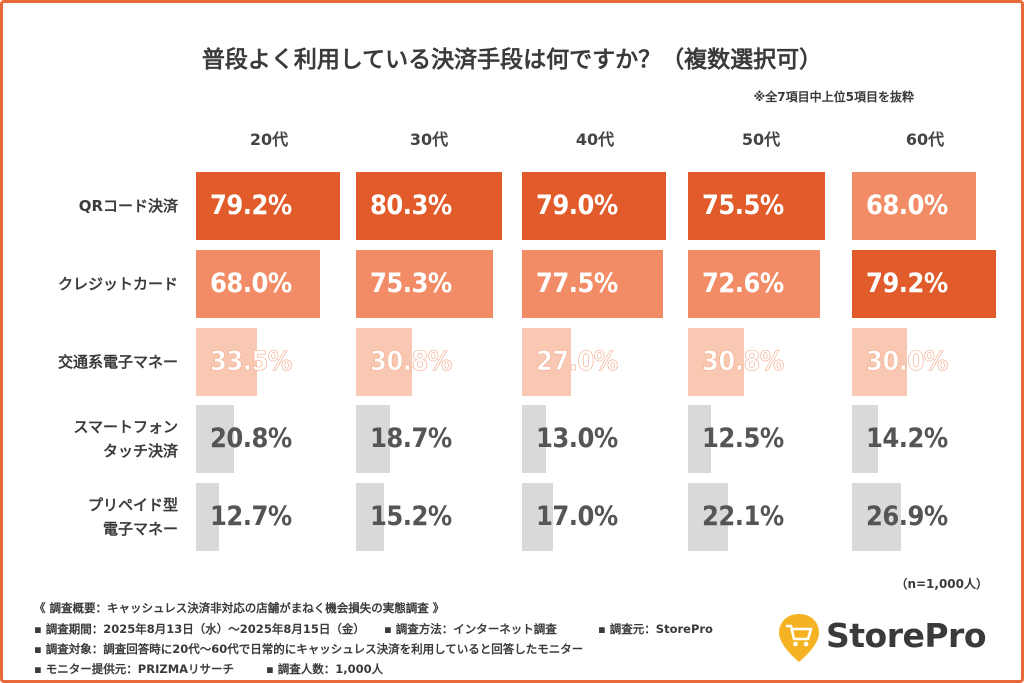  I want to click on survey-summary: 《 調査概要：キャッシュレス決済非対応の店舗がまねく機会損失の実態調査 》, so click(239, 608).